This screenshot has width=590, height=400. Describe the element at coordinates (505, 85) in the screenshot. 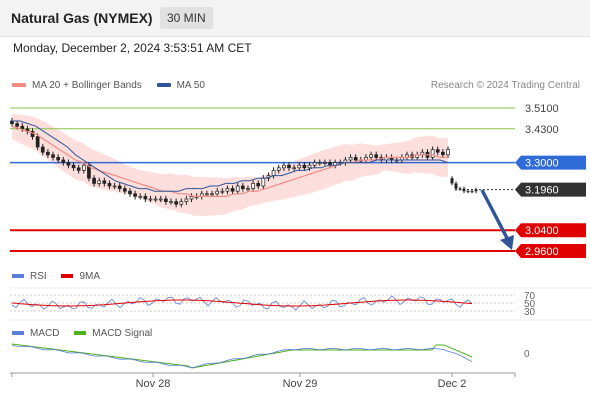

I see `research-credit: Research © 2024 Trading Central` at that location.